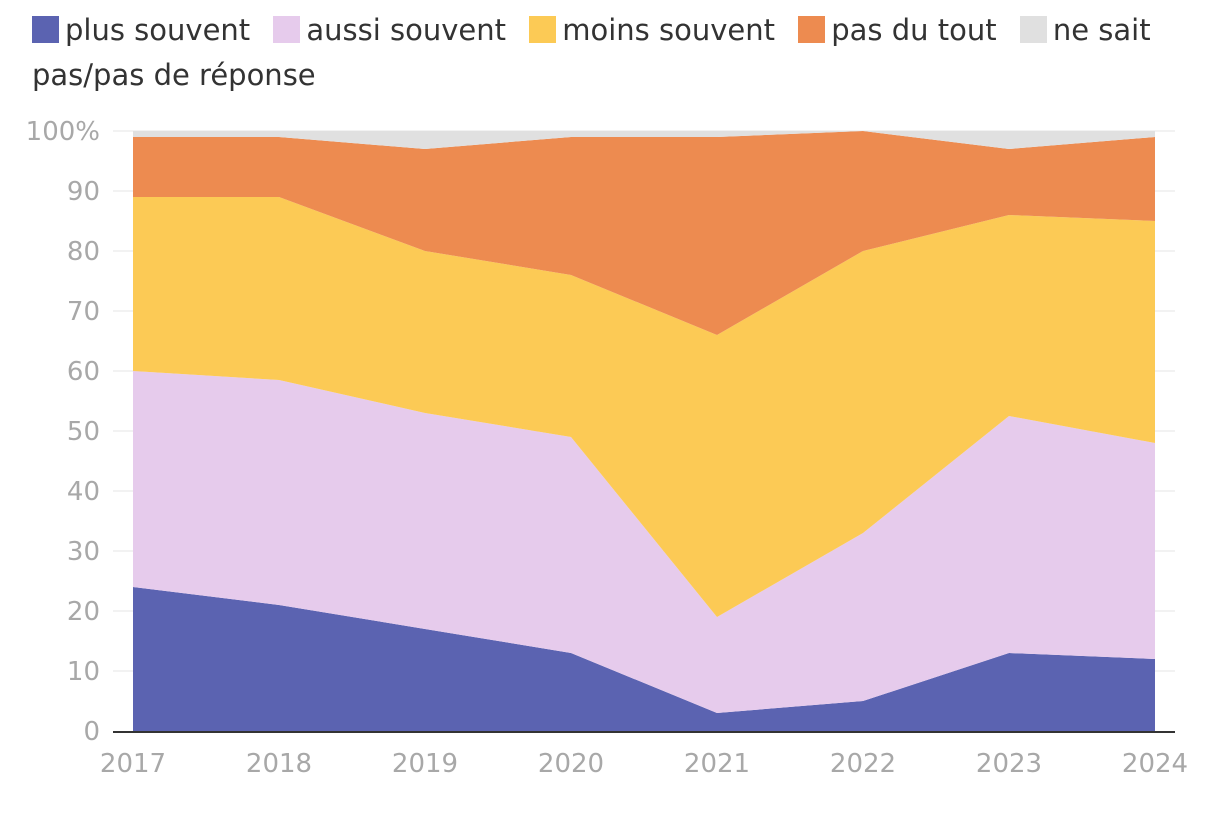  I want to click on y-tick-0: 0, so click(91, 732).